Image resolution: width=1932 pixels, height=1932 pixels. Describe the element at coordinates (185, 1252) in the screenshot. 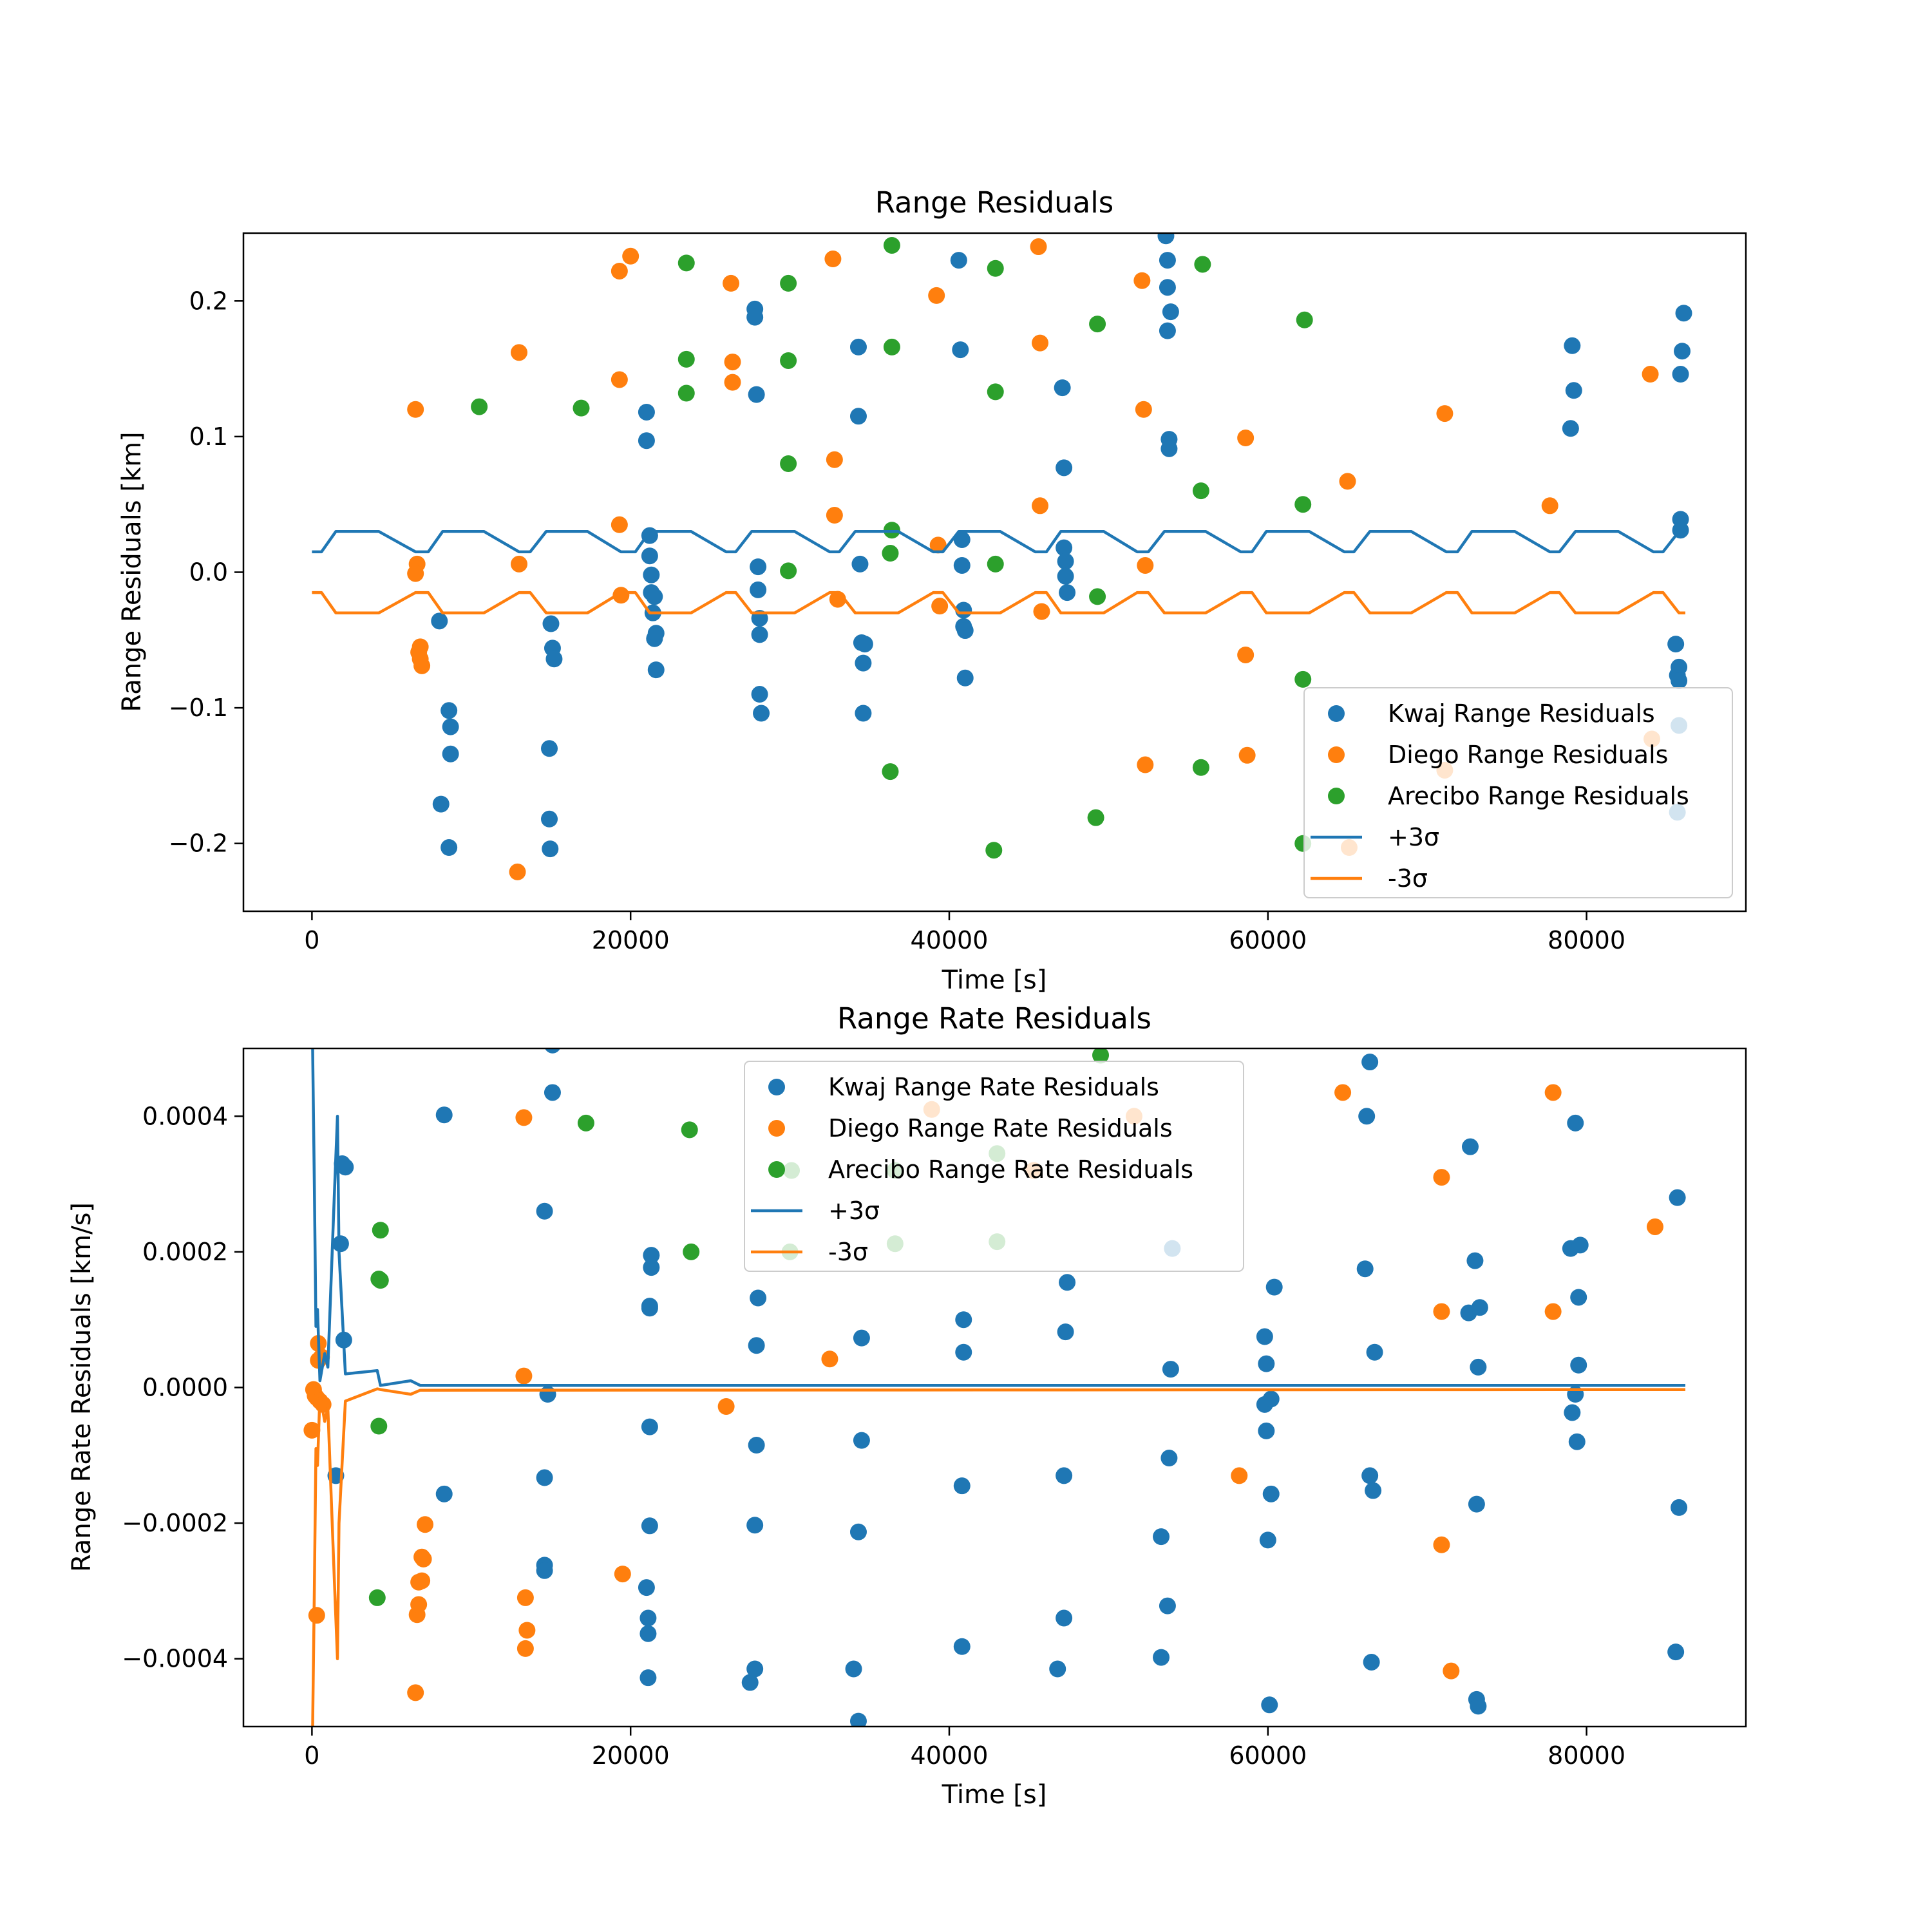

I see `y-tick-label: 0.0002` at that location.